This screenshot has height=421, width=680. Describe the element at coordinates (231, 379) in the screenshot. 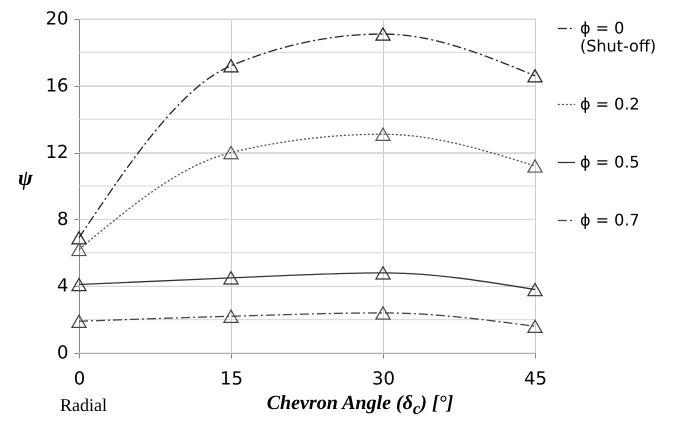

I see `x-tick-label: 15` at that location.